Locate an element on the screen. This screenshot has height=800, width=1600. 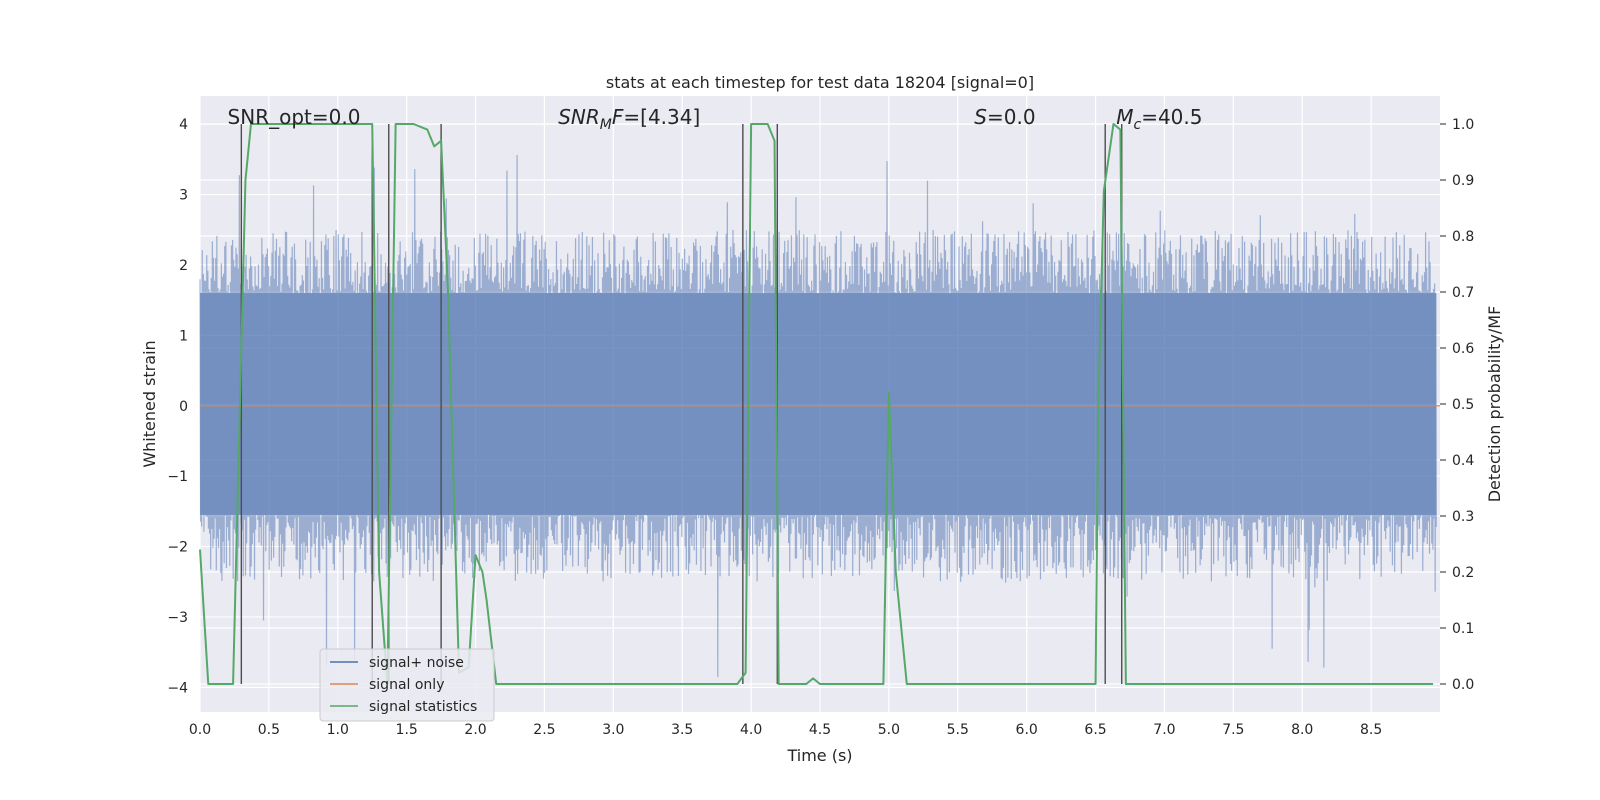
legend-label-signal-only: signal only is located at coordinates (406, 685).